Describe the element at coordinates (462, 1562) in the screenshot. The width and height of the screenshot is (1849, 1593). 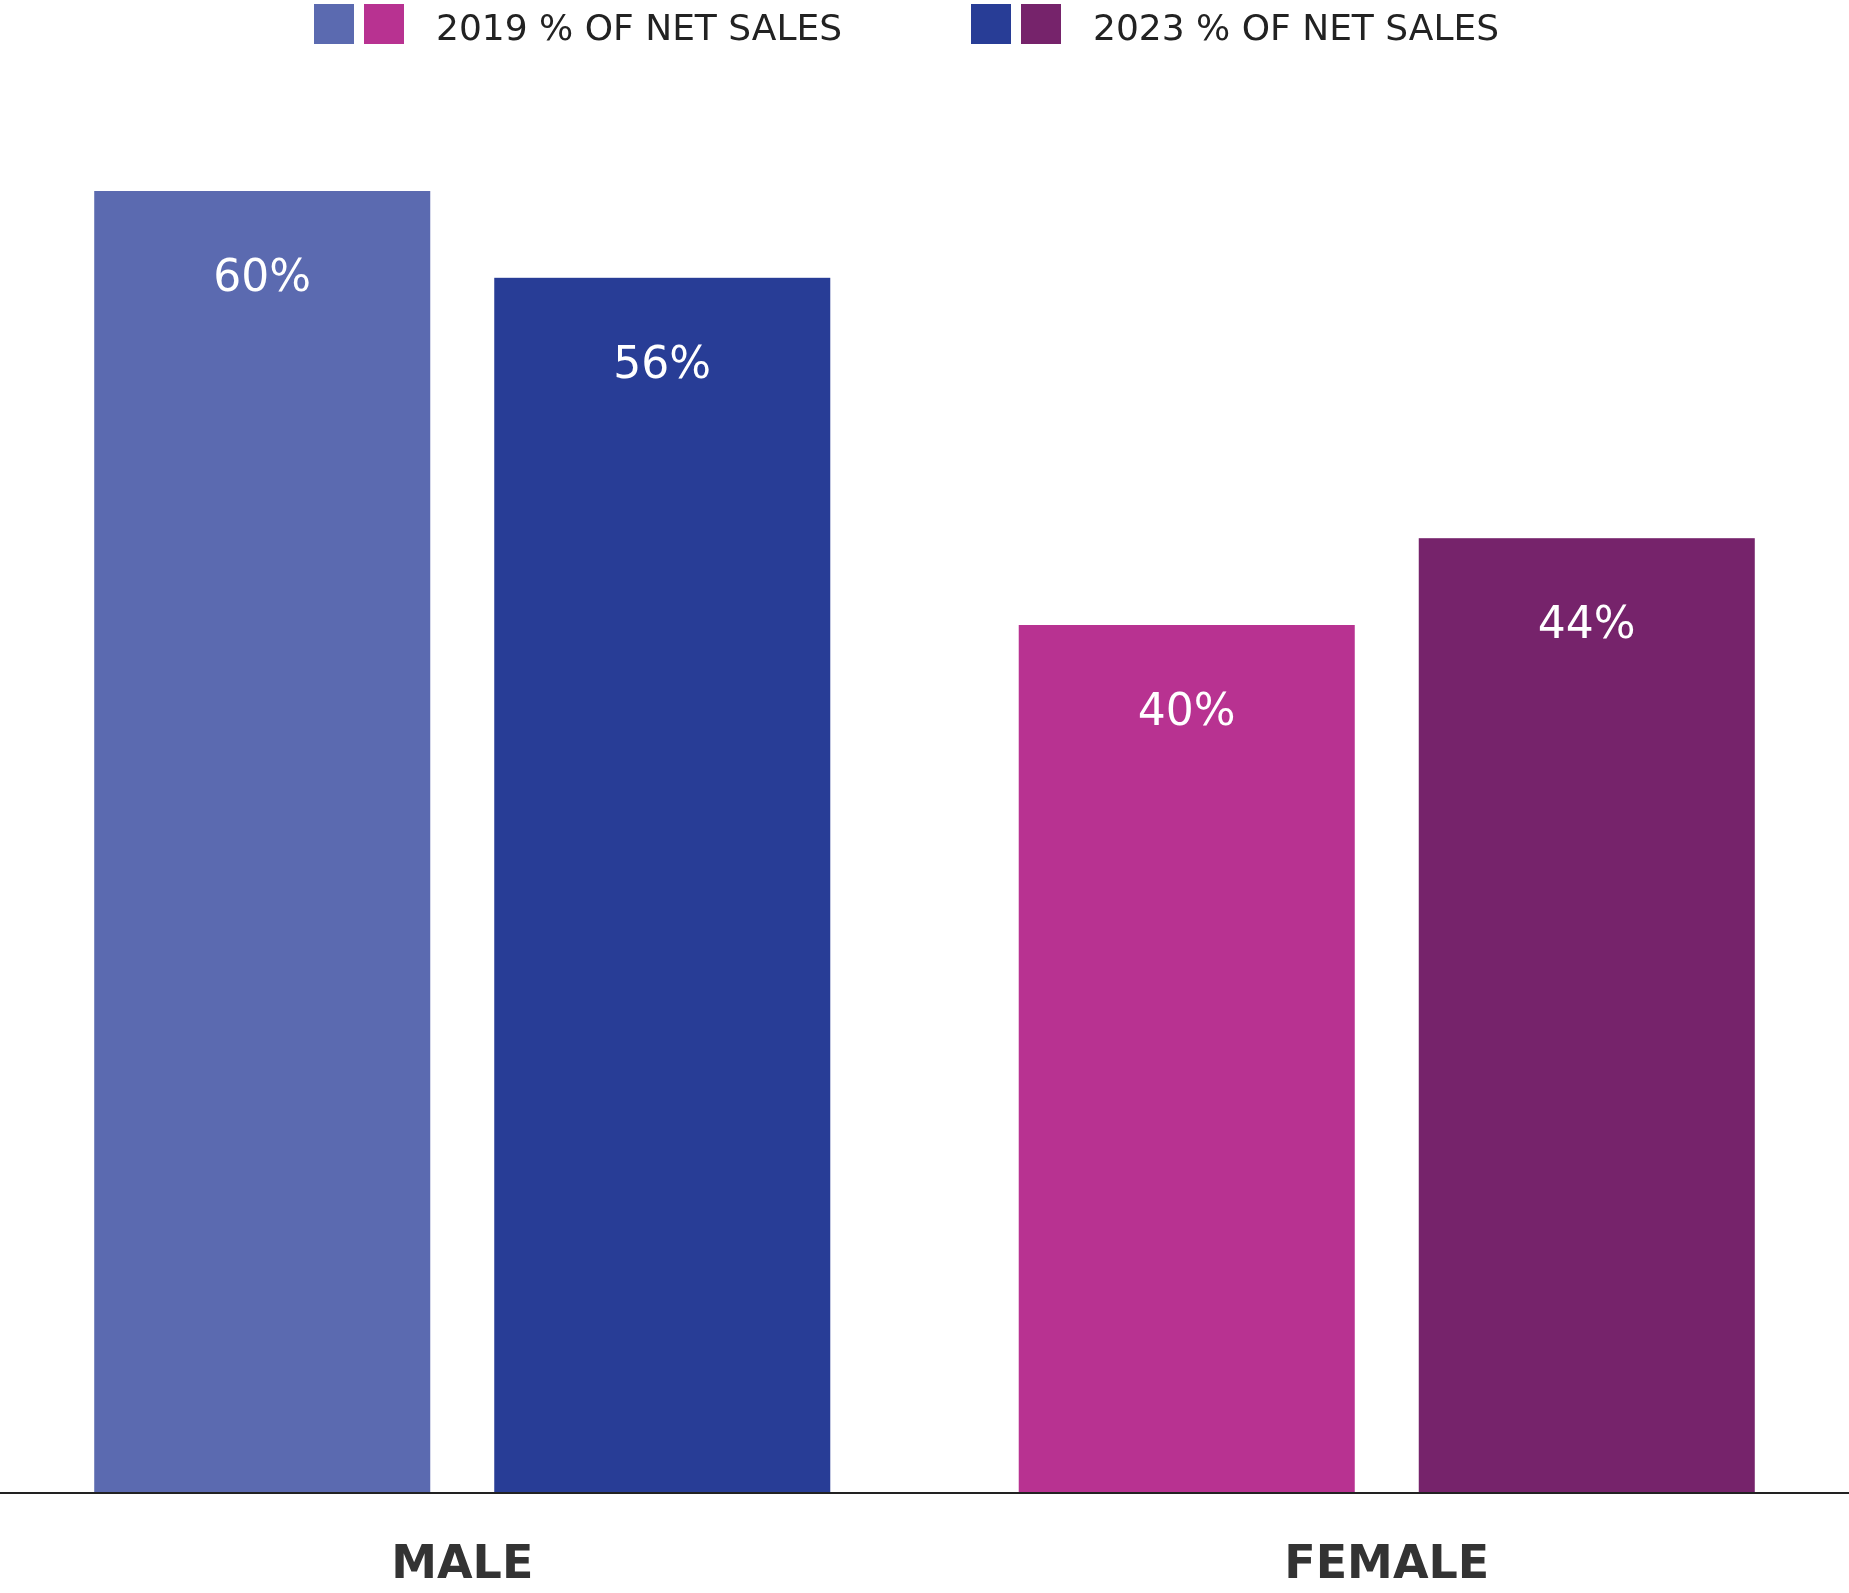
I see `x-tick-label: MALE` at that location.